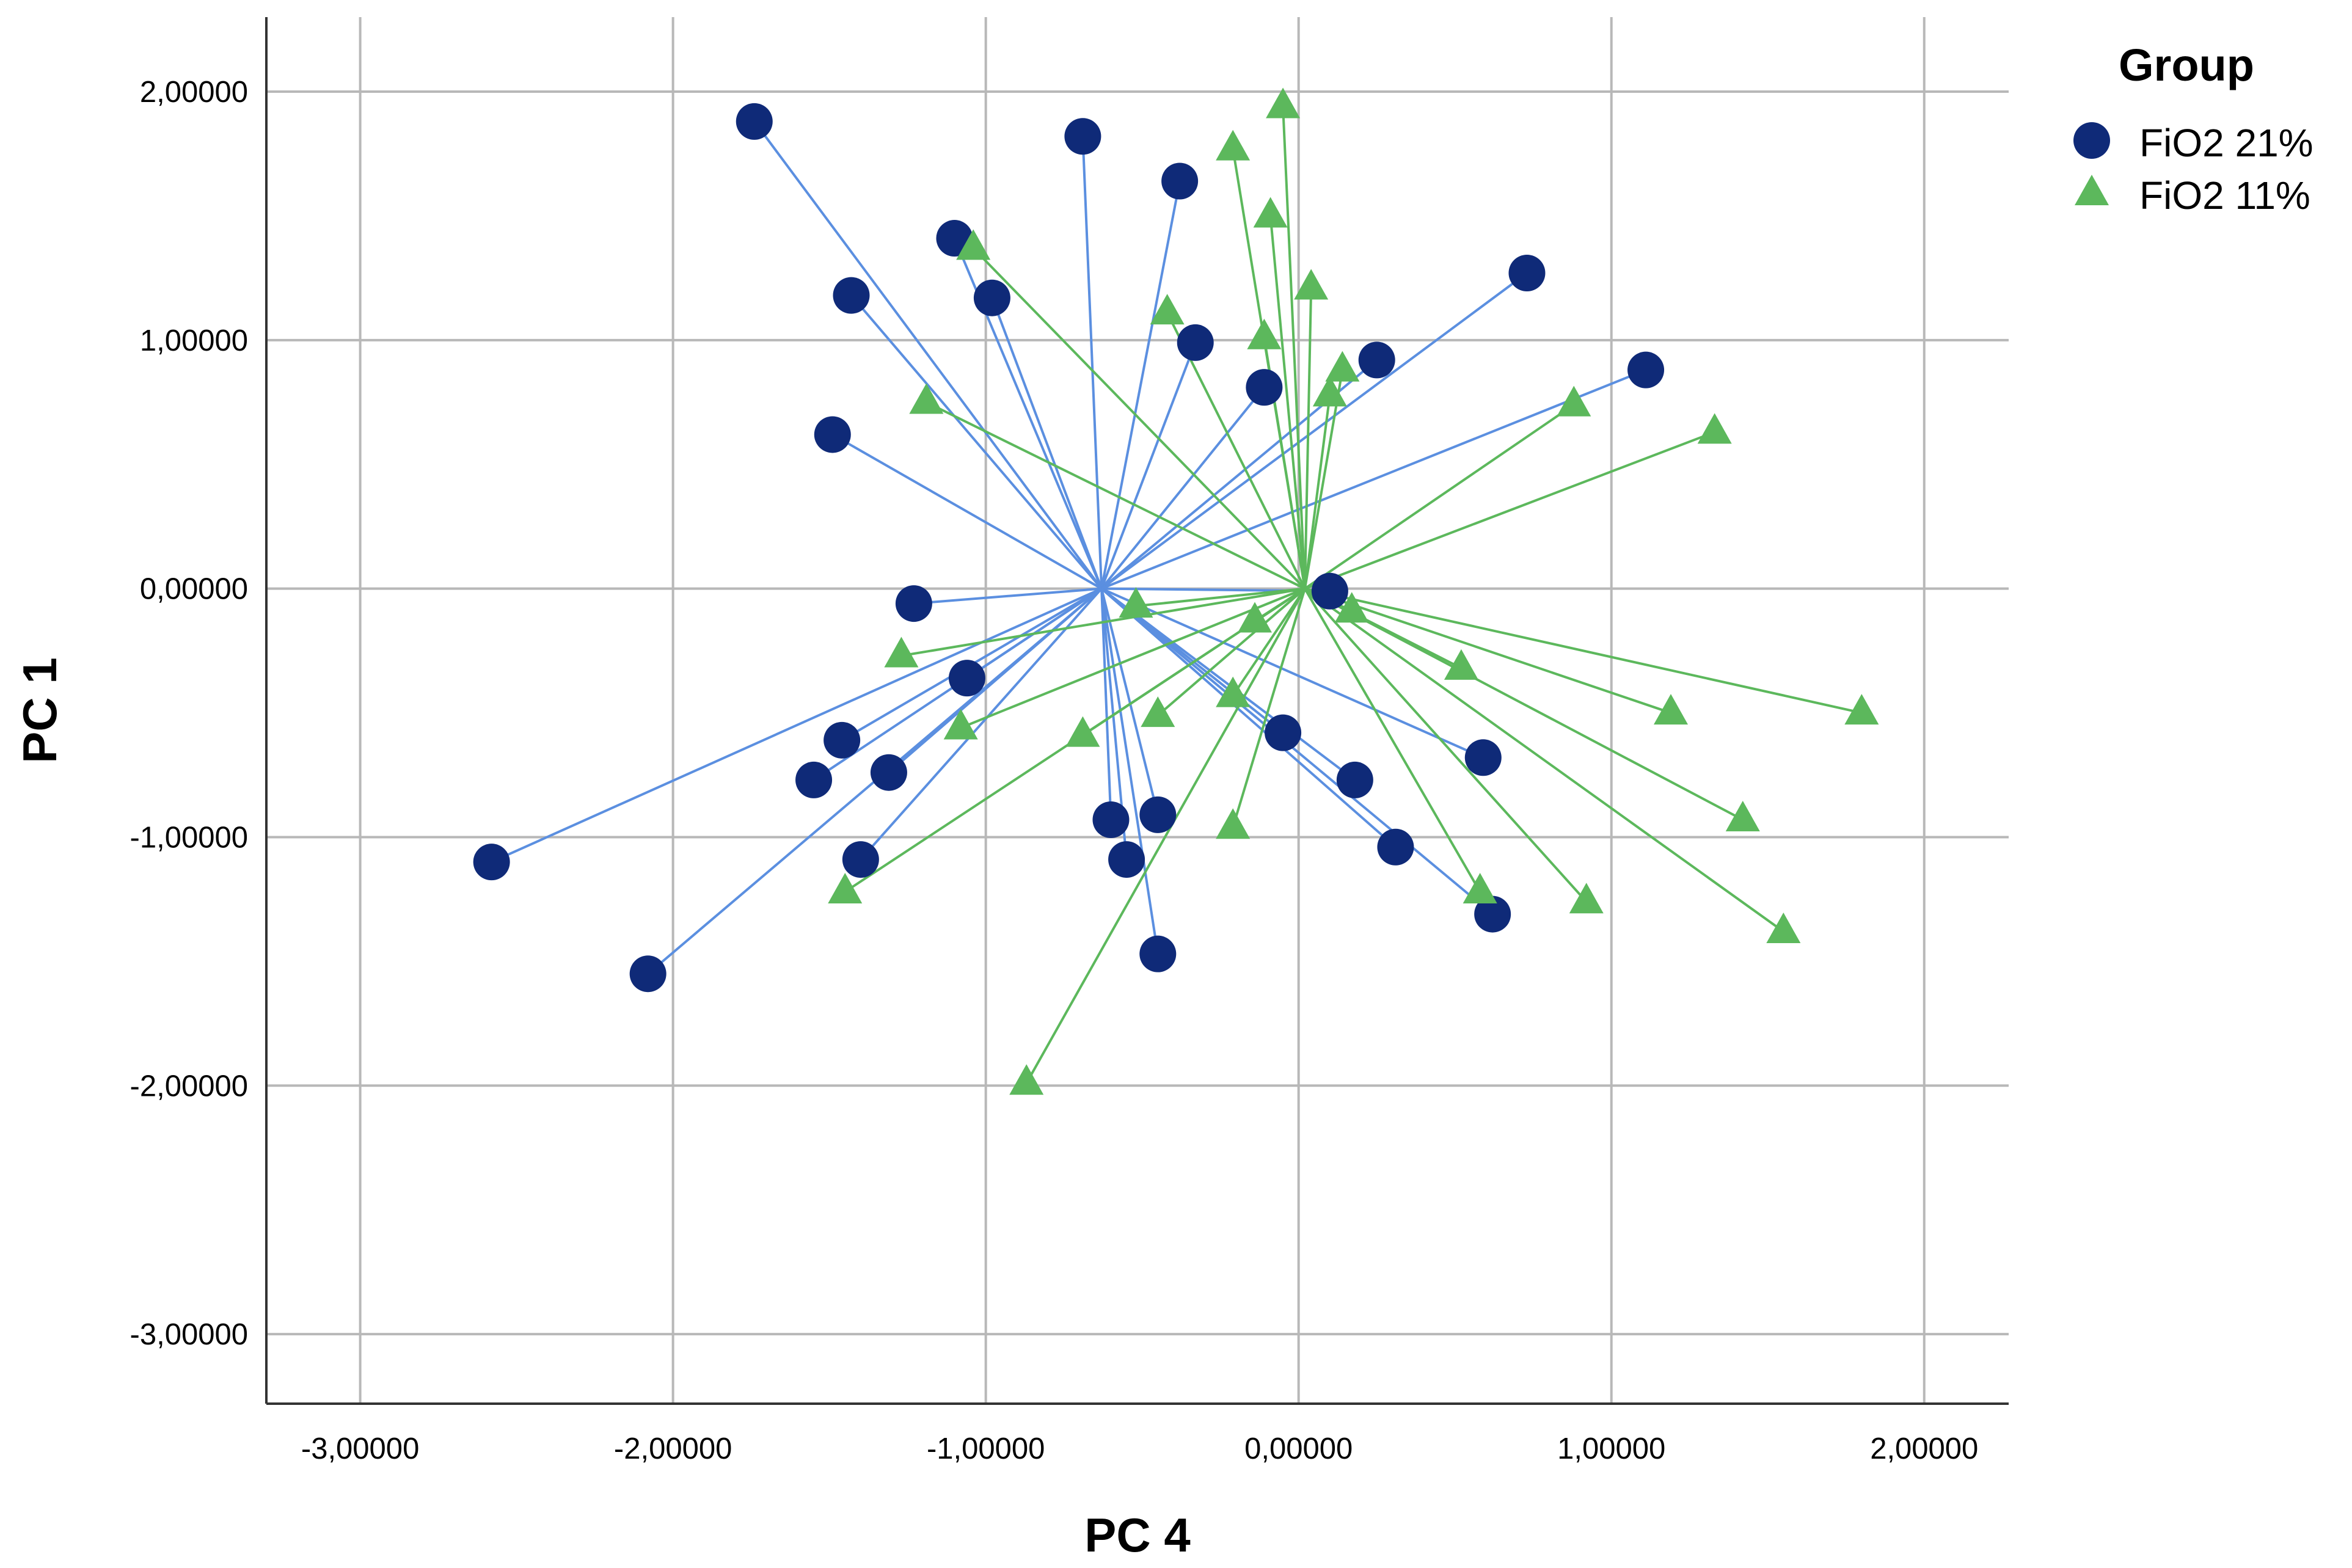 The height and width of the screenshot is (1568, 2352). Describe the element at coordinates (1611, 1448) in the screenshot. I see `x-tick-label: 1,00000` at that location.